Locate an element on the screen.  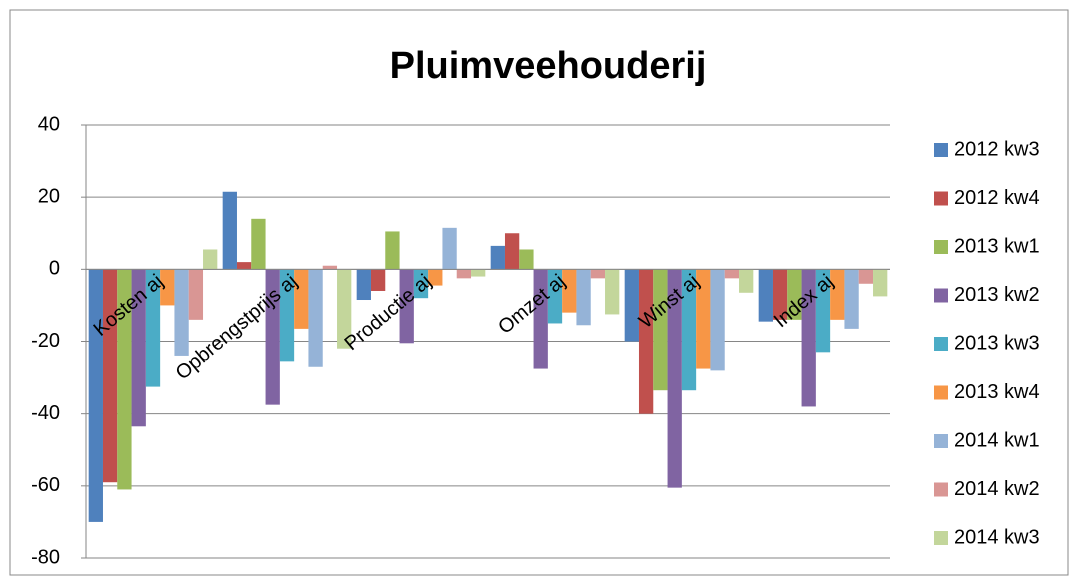
y-tick-label: -20 is located at coordinates (45, 341).